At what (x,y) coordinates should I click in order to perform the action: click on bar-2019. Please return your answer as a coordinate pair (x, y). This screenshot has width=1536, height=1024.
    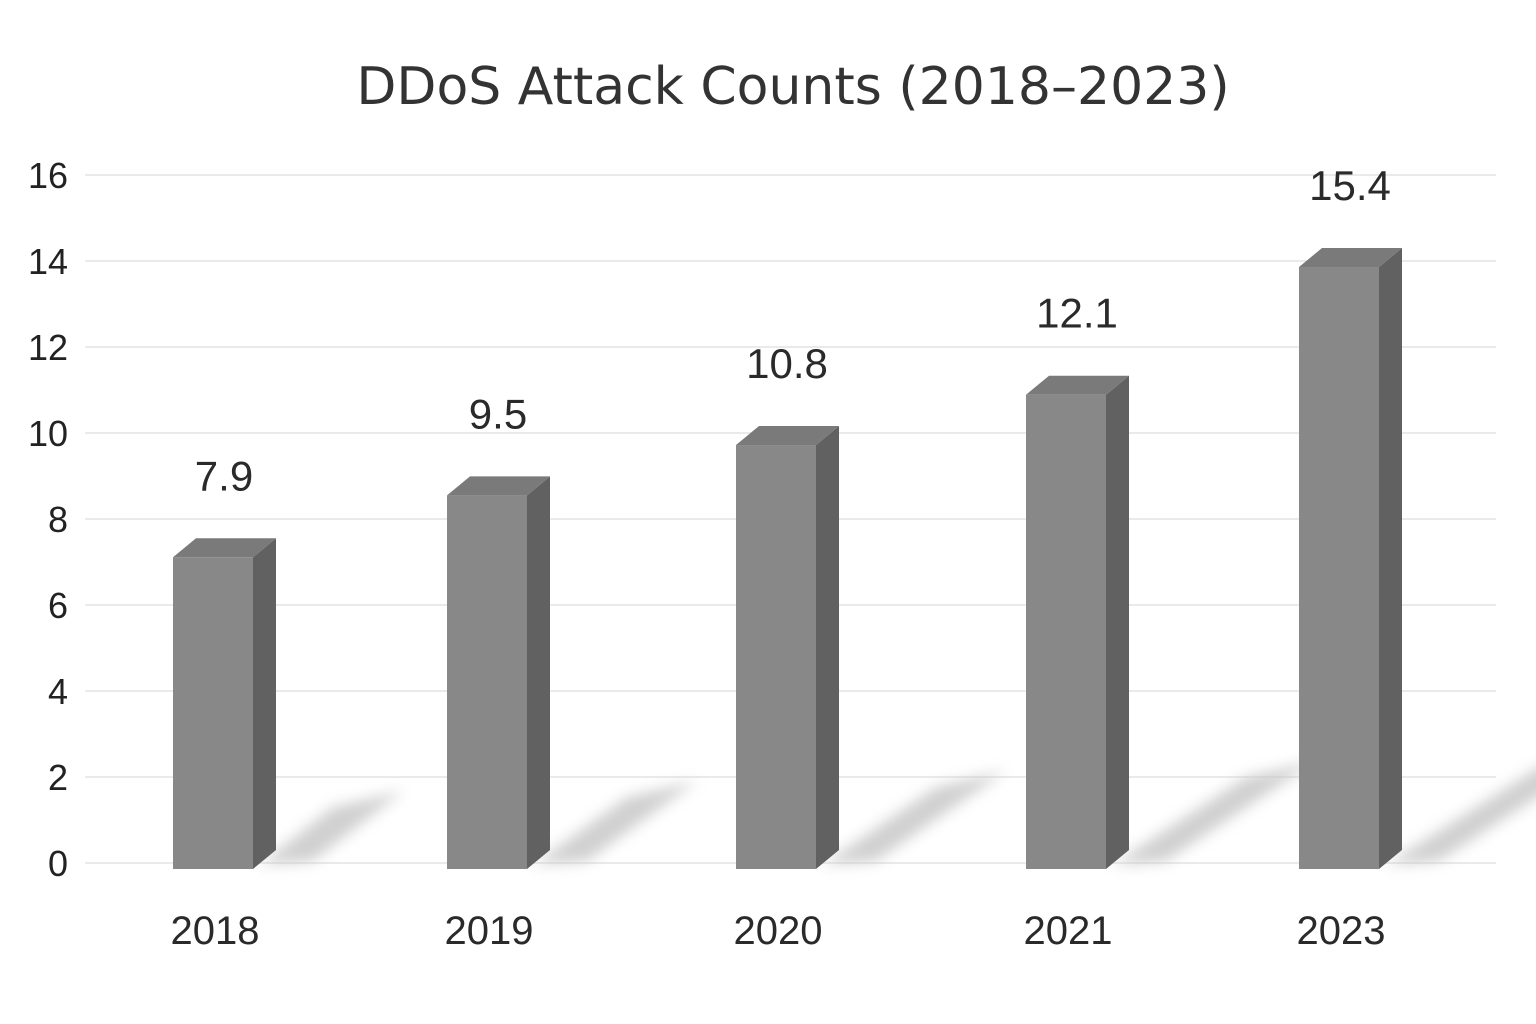
    Looking at the image, I should click on (498, 672).